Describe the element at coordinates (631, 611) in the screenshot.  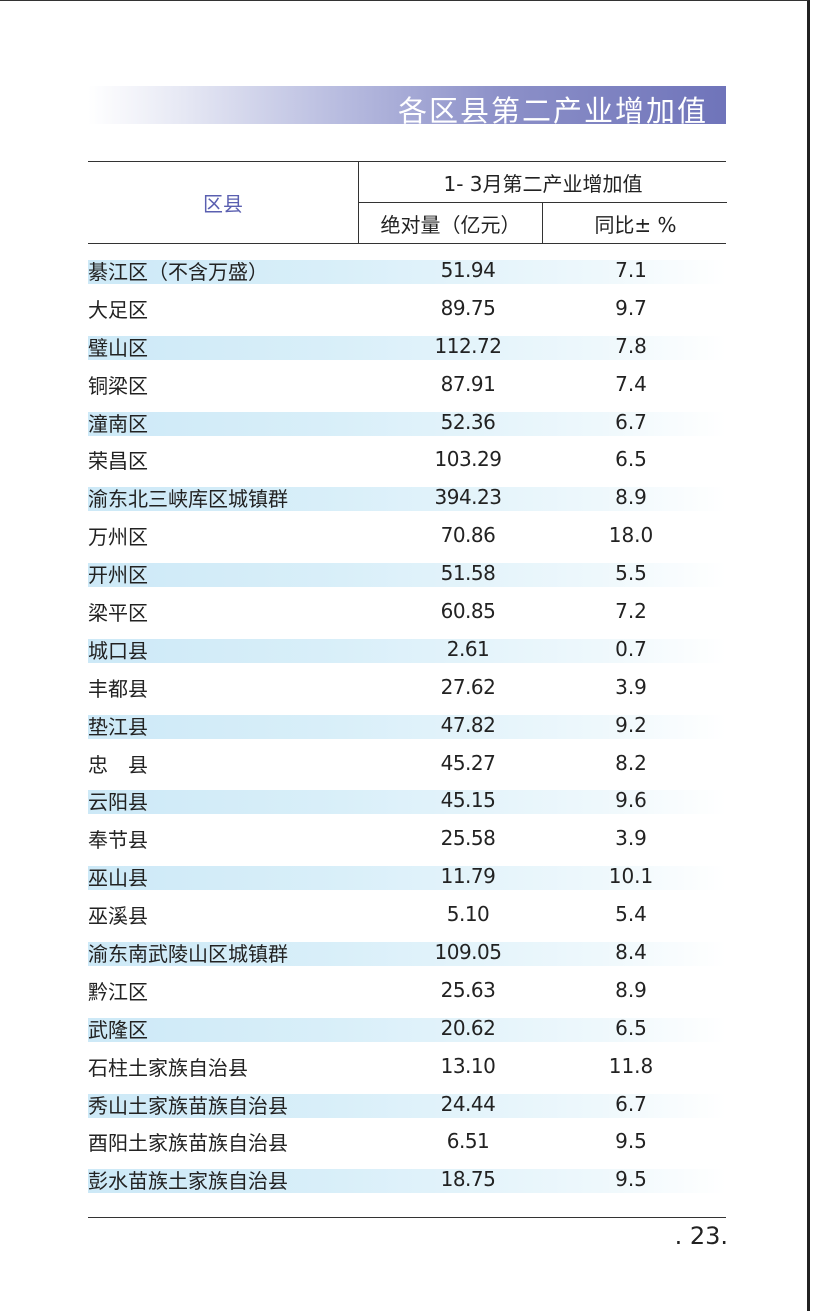
I see `yoy-value: 7.2` at that location.